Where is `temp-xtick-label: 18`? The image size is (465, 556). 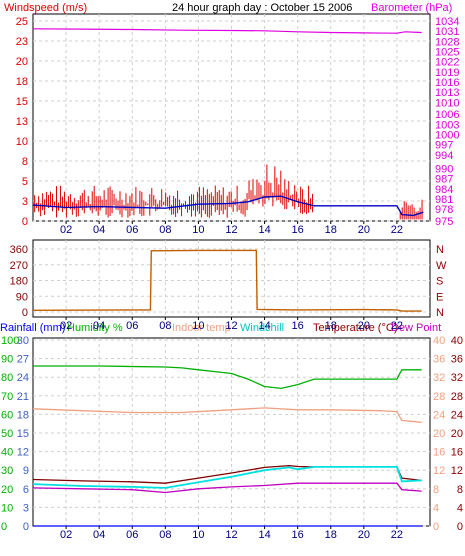
temp-xtick-label: 18 is located at coordinates (331, 535).